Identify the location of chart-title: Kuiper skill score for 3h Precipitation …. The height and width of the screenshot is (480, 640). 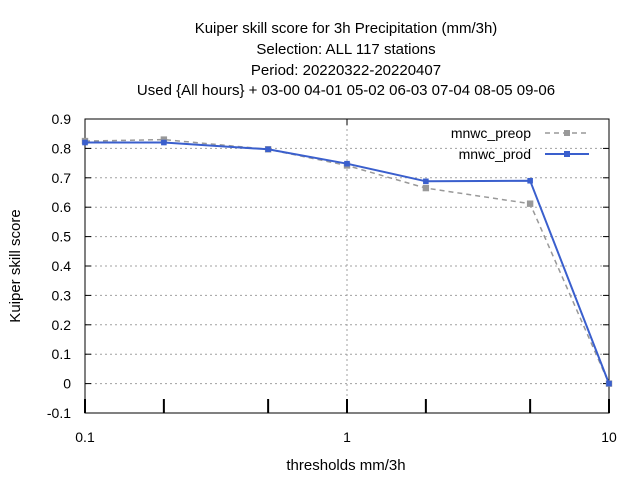
(346, 59).